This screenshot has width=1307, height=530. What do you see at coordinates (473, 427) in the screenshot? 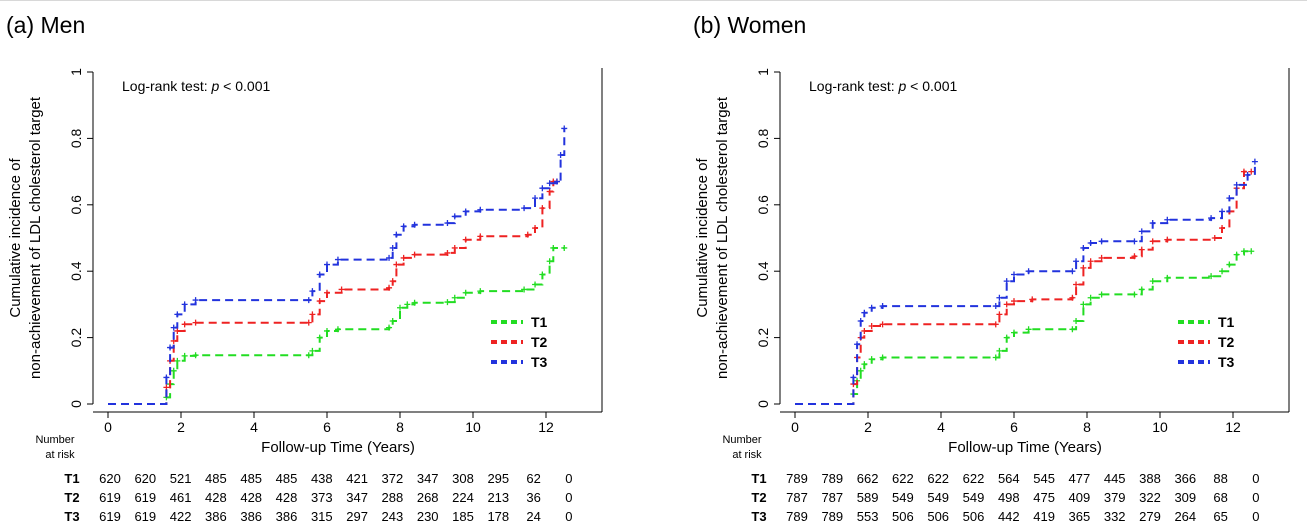
I see `x-tick-label: 10` at bounding box center [473, 427].